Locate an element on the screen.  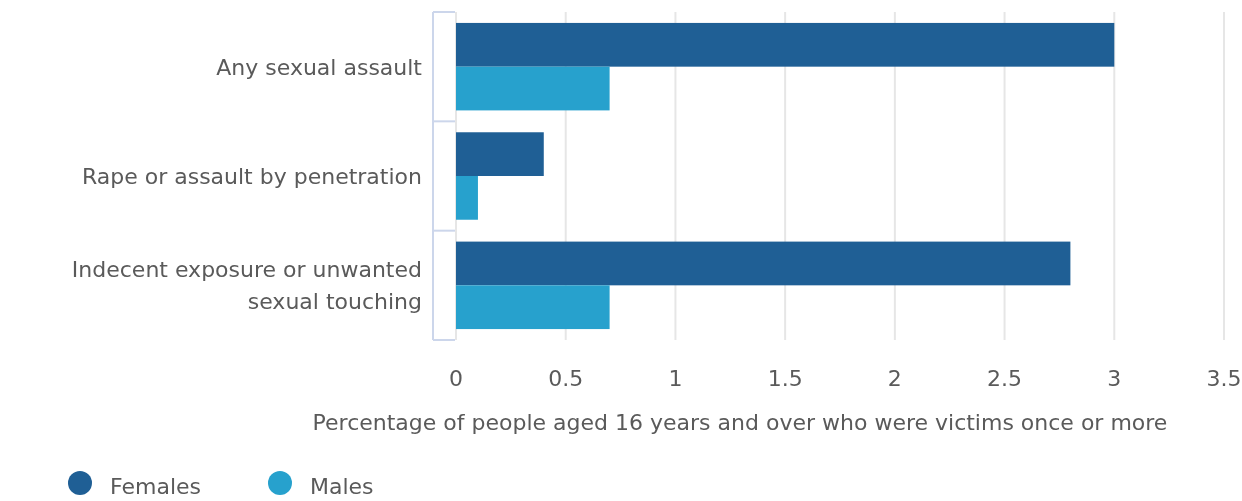
x-tick-label: 2.5 is located at coordinates (1005, 378).